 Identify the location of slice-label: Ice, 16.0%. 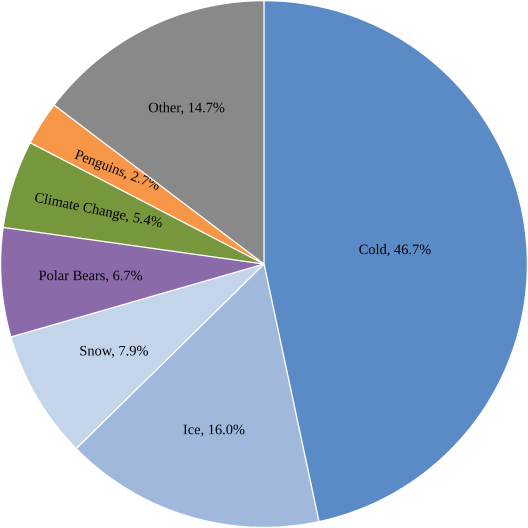
(213, 430).